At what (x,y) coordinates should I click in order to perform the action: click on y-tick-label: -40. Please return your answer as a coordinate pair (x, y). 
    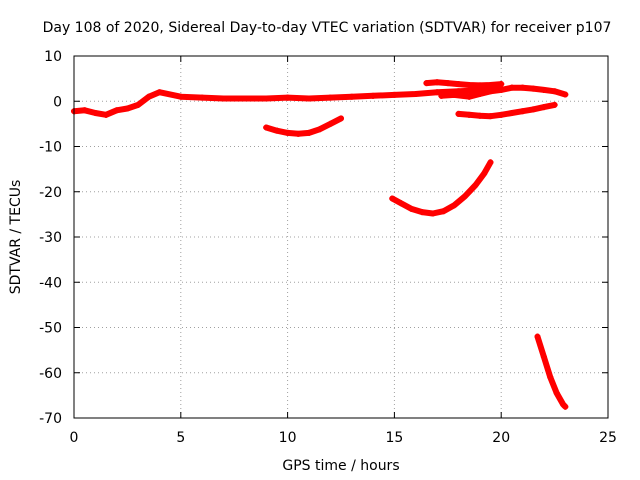
    Looking at the image, I should click on (50, 283).